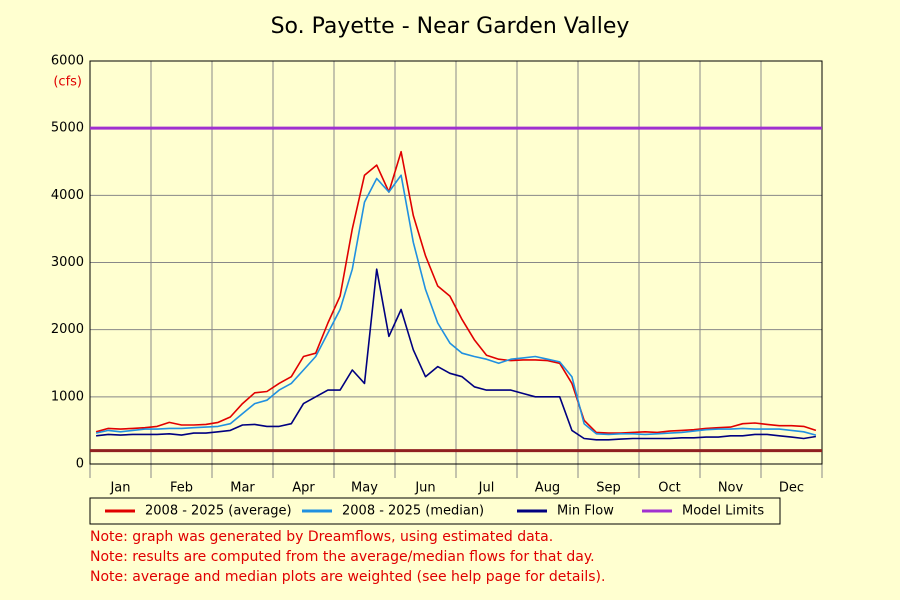  Describe the element at coordinates (608, 488) in the screenshot. I see `x-tick-label: Sep` at that location.